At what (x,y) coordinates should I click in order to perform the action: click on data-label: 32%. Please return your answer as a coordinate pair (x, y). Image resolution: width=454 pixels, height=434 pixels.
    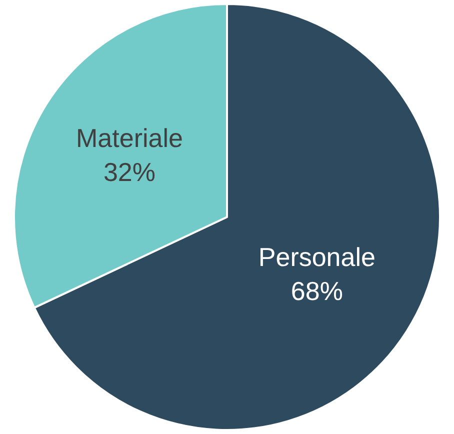
    Looking at the image, I should click on (129, 172).